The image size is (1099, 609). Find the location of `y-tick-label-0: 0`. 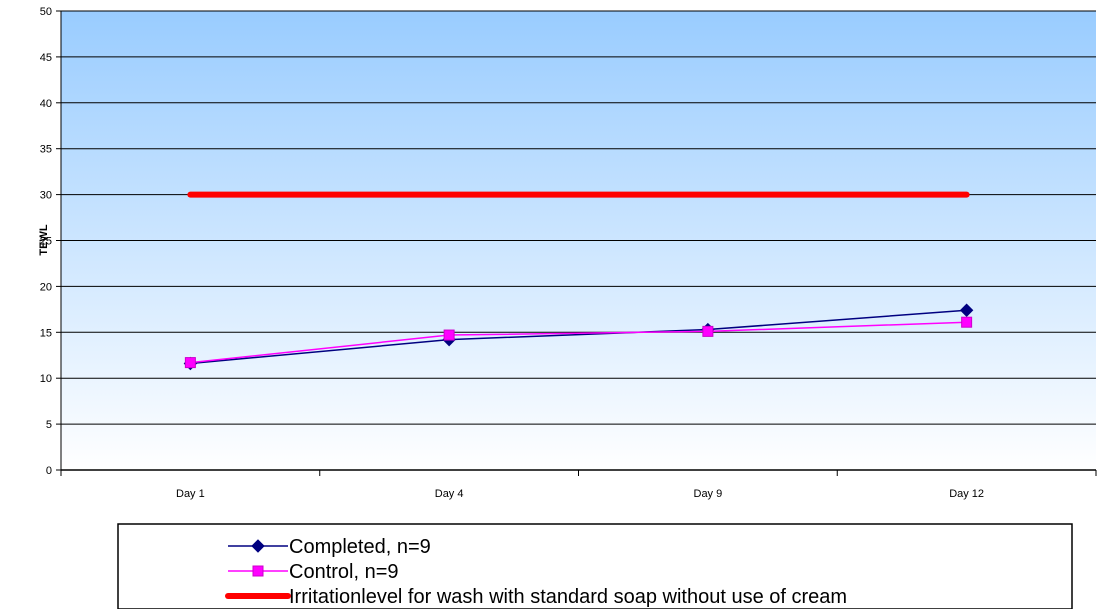

y-tick-label-0: 0 is located at coordinates (49, 471).